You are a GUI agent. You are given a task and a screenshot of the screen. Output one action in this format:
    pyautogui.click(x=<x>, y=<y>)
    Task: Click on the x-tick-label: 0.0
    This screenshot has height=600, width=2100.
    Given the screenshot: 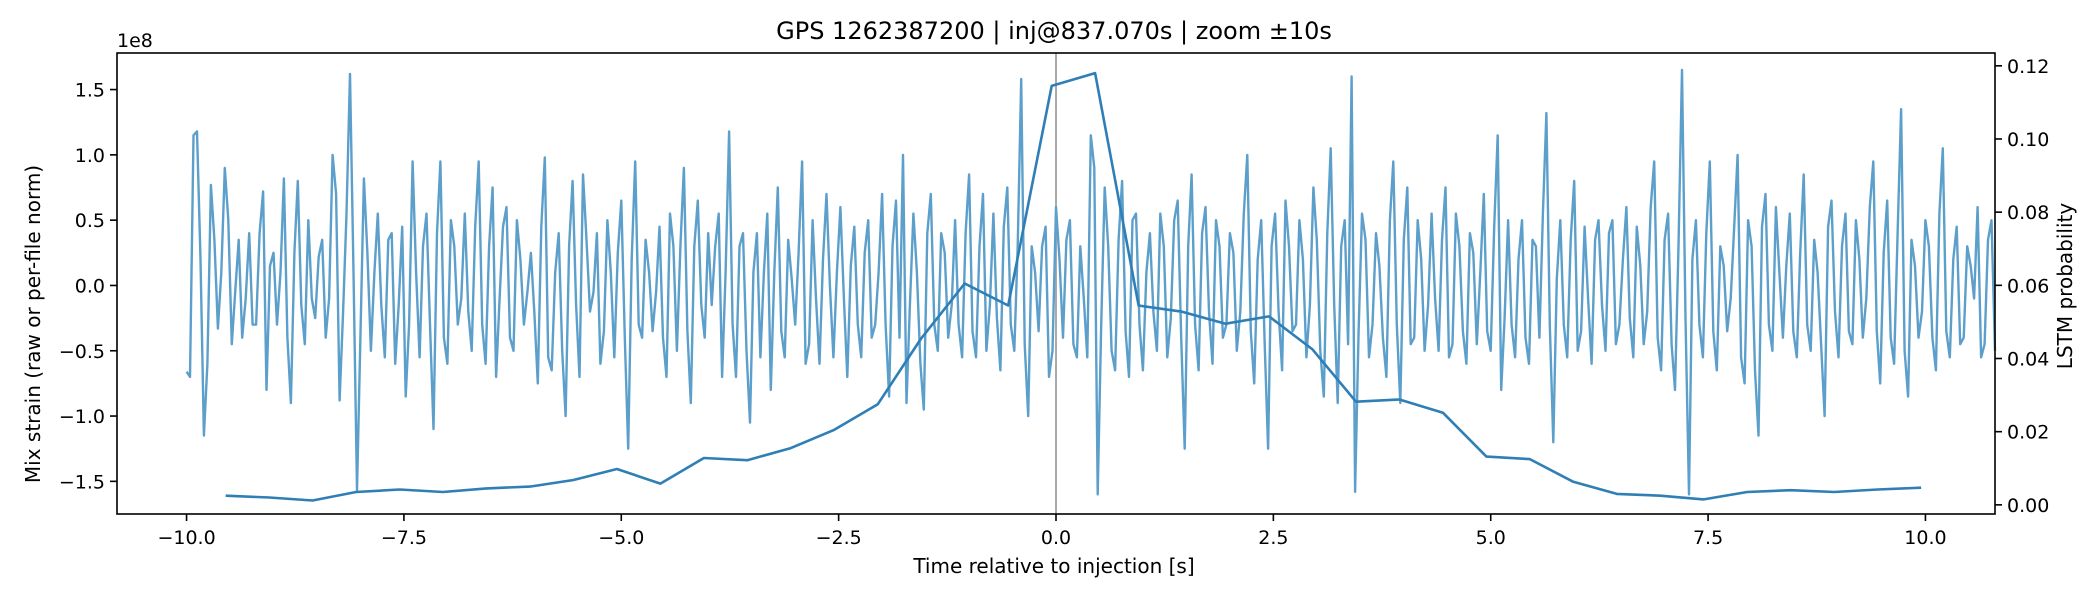 What is the action you would take?
    pyautogui.click(x=1056, y=538)
    